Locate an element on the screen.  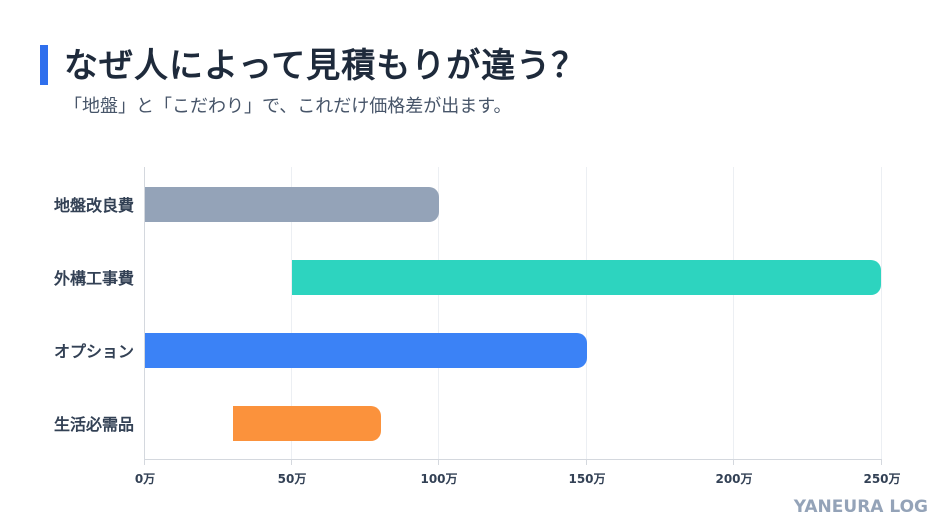
bar-options is located at coordinates (366, 350).